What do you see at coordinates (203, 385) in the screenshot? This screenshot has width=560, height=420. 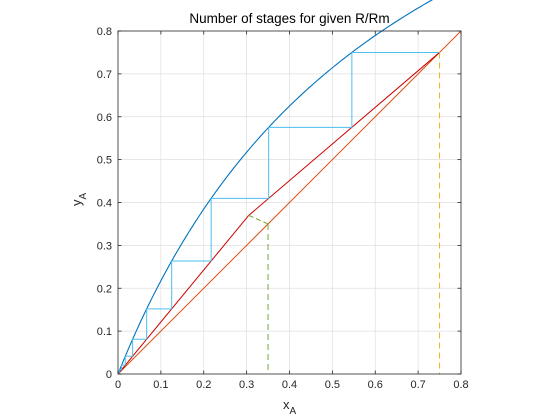 I see `x-tick-label: 0.2` at bounding box center [203, 385].